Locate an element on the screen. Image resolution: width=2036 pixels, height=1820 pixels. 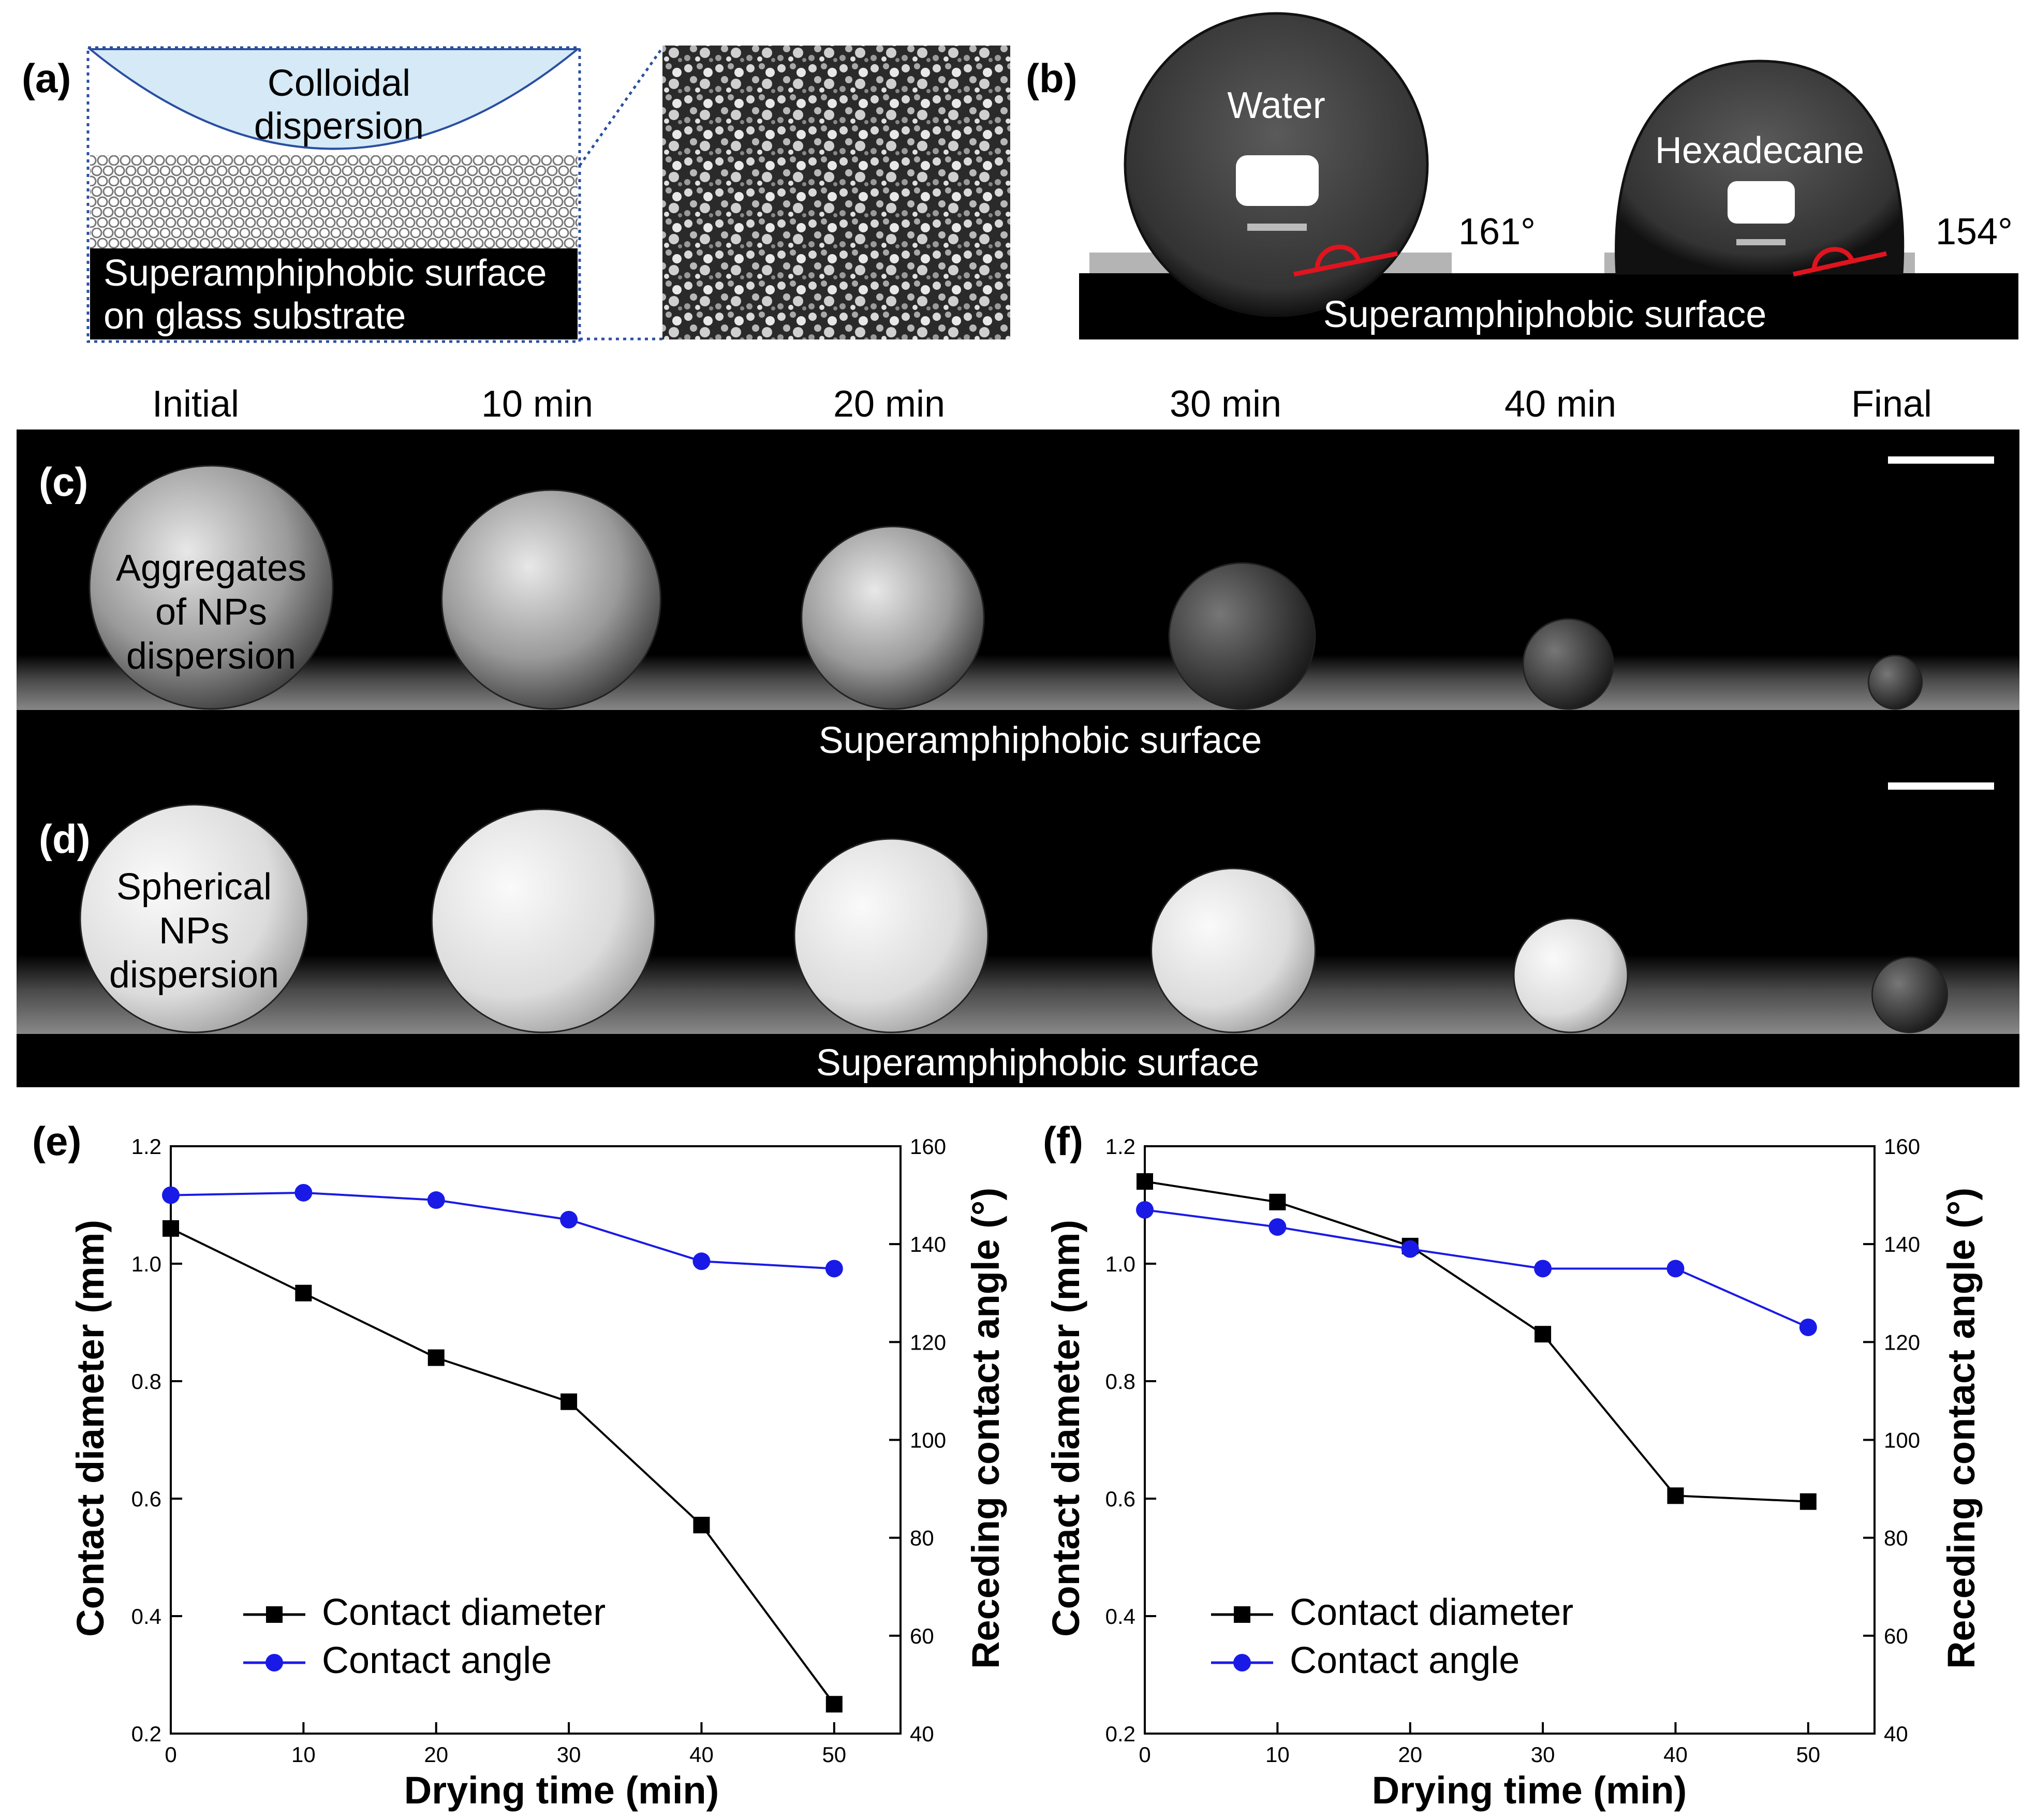
chart-f-ylabel: Contact diameter (mm) is located at coordinates (1065, 1429).